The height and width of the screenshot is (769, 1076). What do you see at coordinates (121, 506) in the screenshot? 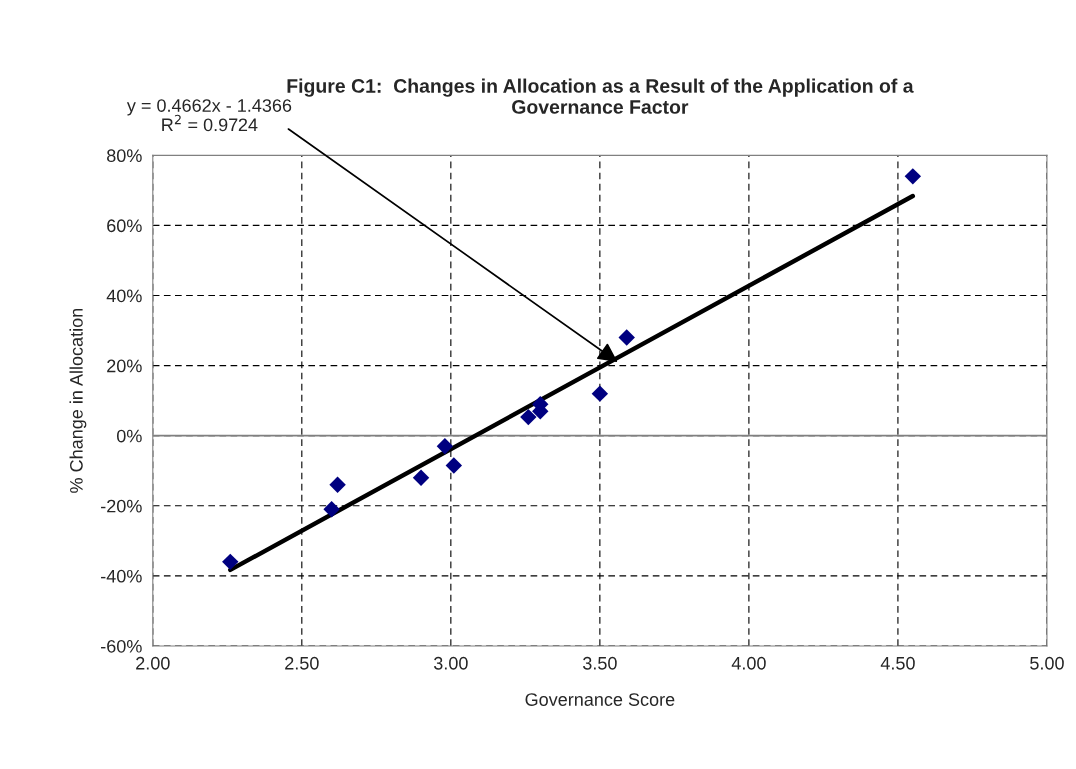
I see `y-tick-label: -20%` at bounding box center [121, 506].